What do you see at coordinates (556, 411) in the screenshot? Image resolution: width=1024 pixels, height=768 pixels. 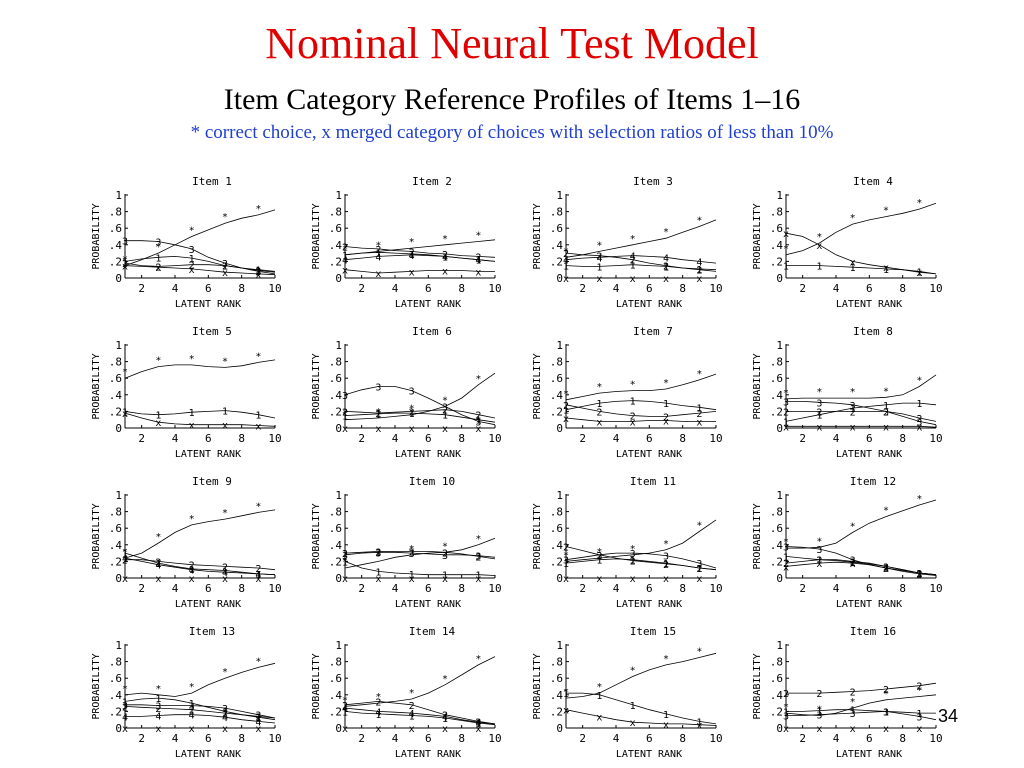 I see `y-tick-label: .2` at bounding box center [556, 411].